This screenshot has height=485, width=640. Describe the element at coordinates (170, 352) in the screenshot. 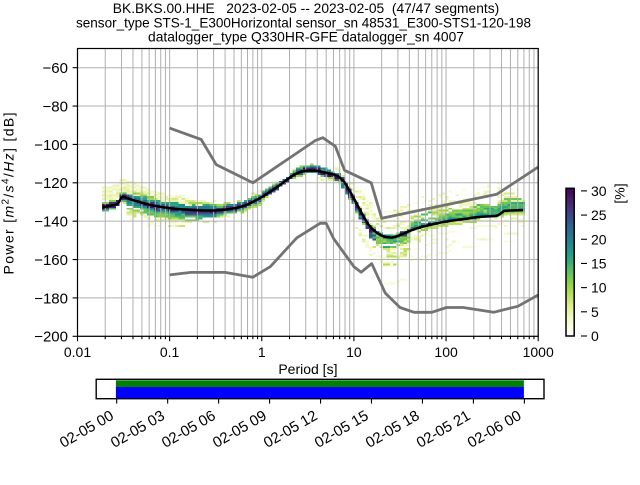

I see `svg-text: 0.1` at that location.